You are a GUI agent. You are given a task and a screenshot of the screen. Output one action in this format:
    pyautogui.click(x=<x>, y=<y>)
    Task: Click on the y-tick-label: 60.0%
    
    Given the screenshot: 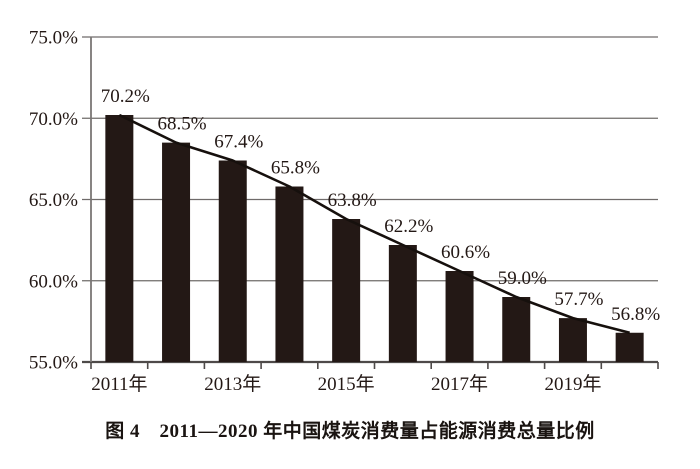 What is the action you would take?
    pyautogui.click(x=53, y=281)
    